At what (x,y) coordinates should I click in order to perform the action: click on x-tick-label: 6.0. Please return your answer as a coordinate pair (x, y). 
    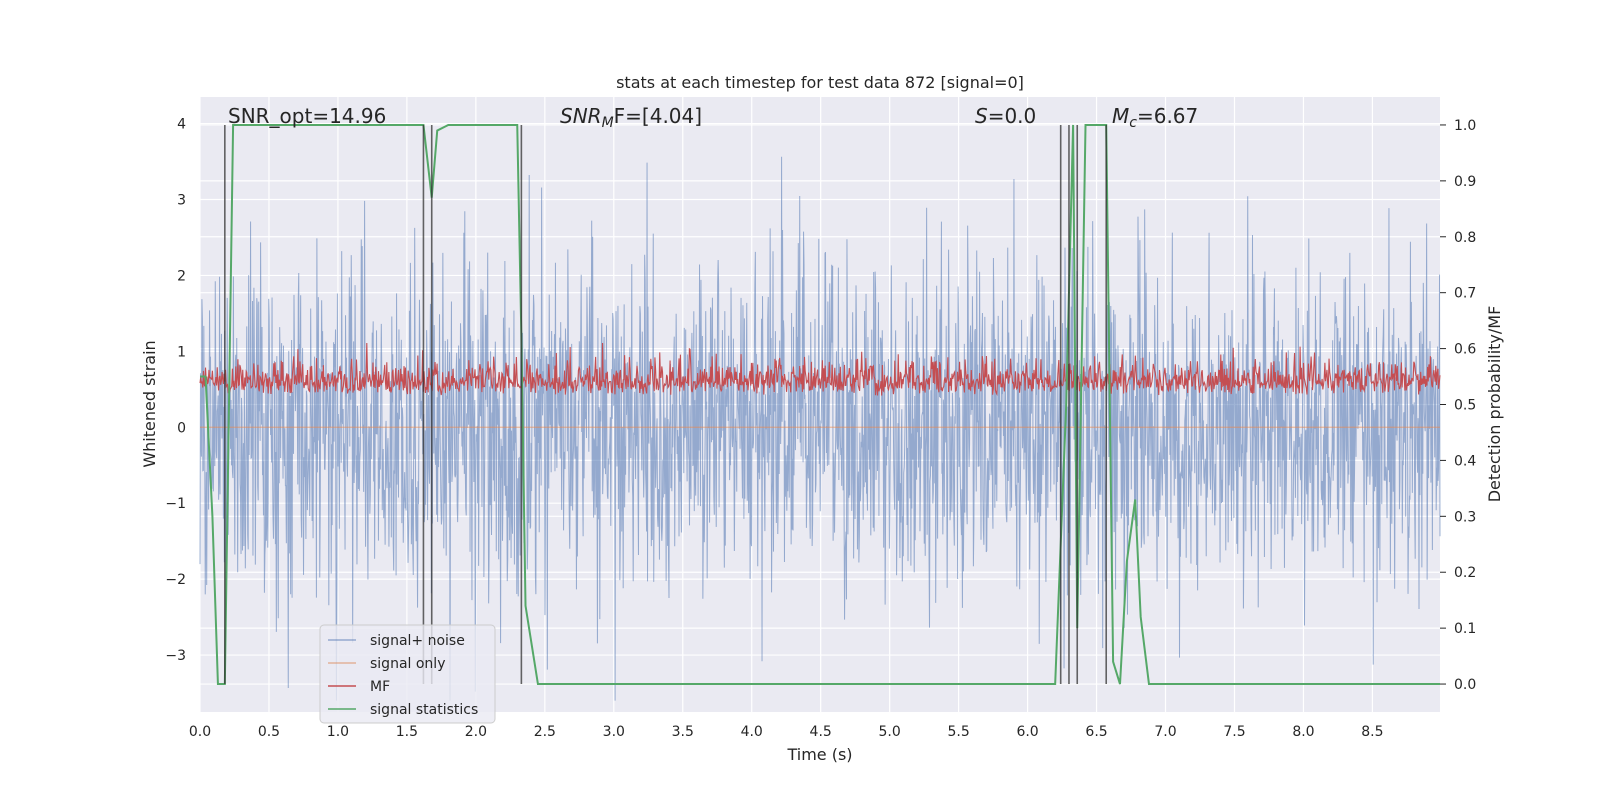
    Looking at the image, I should click on (1027, 732).